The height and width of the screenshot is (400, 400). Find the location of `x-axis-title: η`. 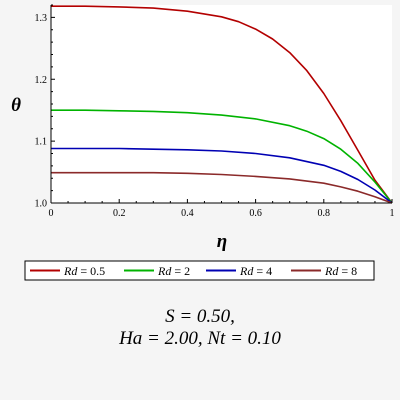

x-axis-title: η is located at coordinates (222, 241).